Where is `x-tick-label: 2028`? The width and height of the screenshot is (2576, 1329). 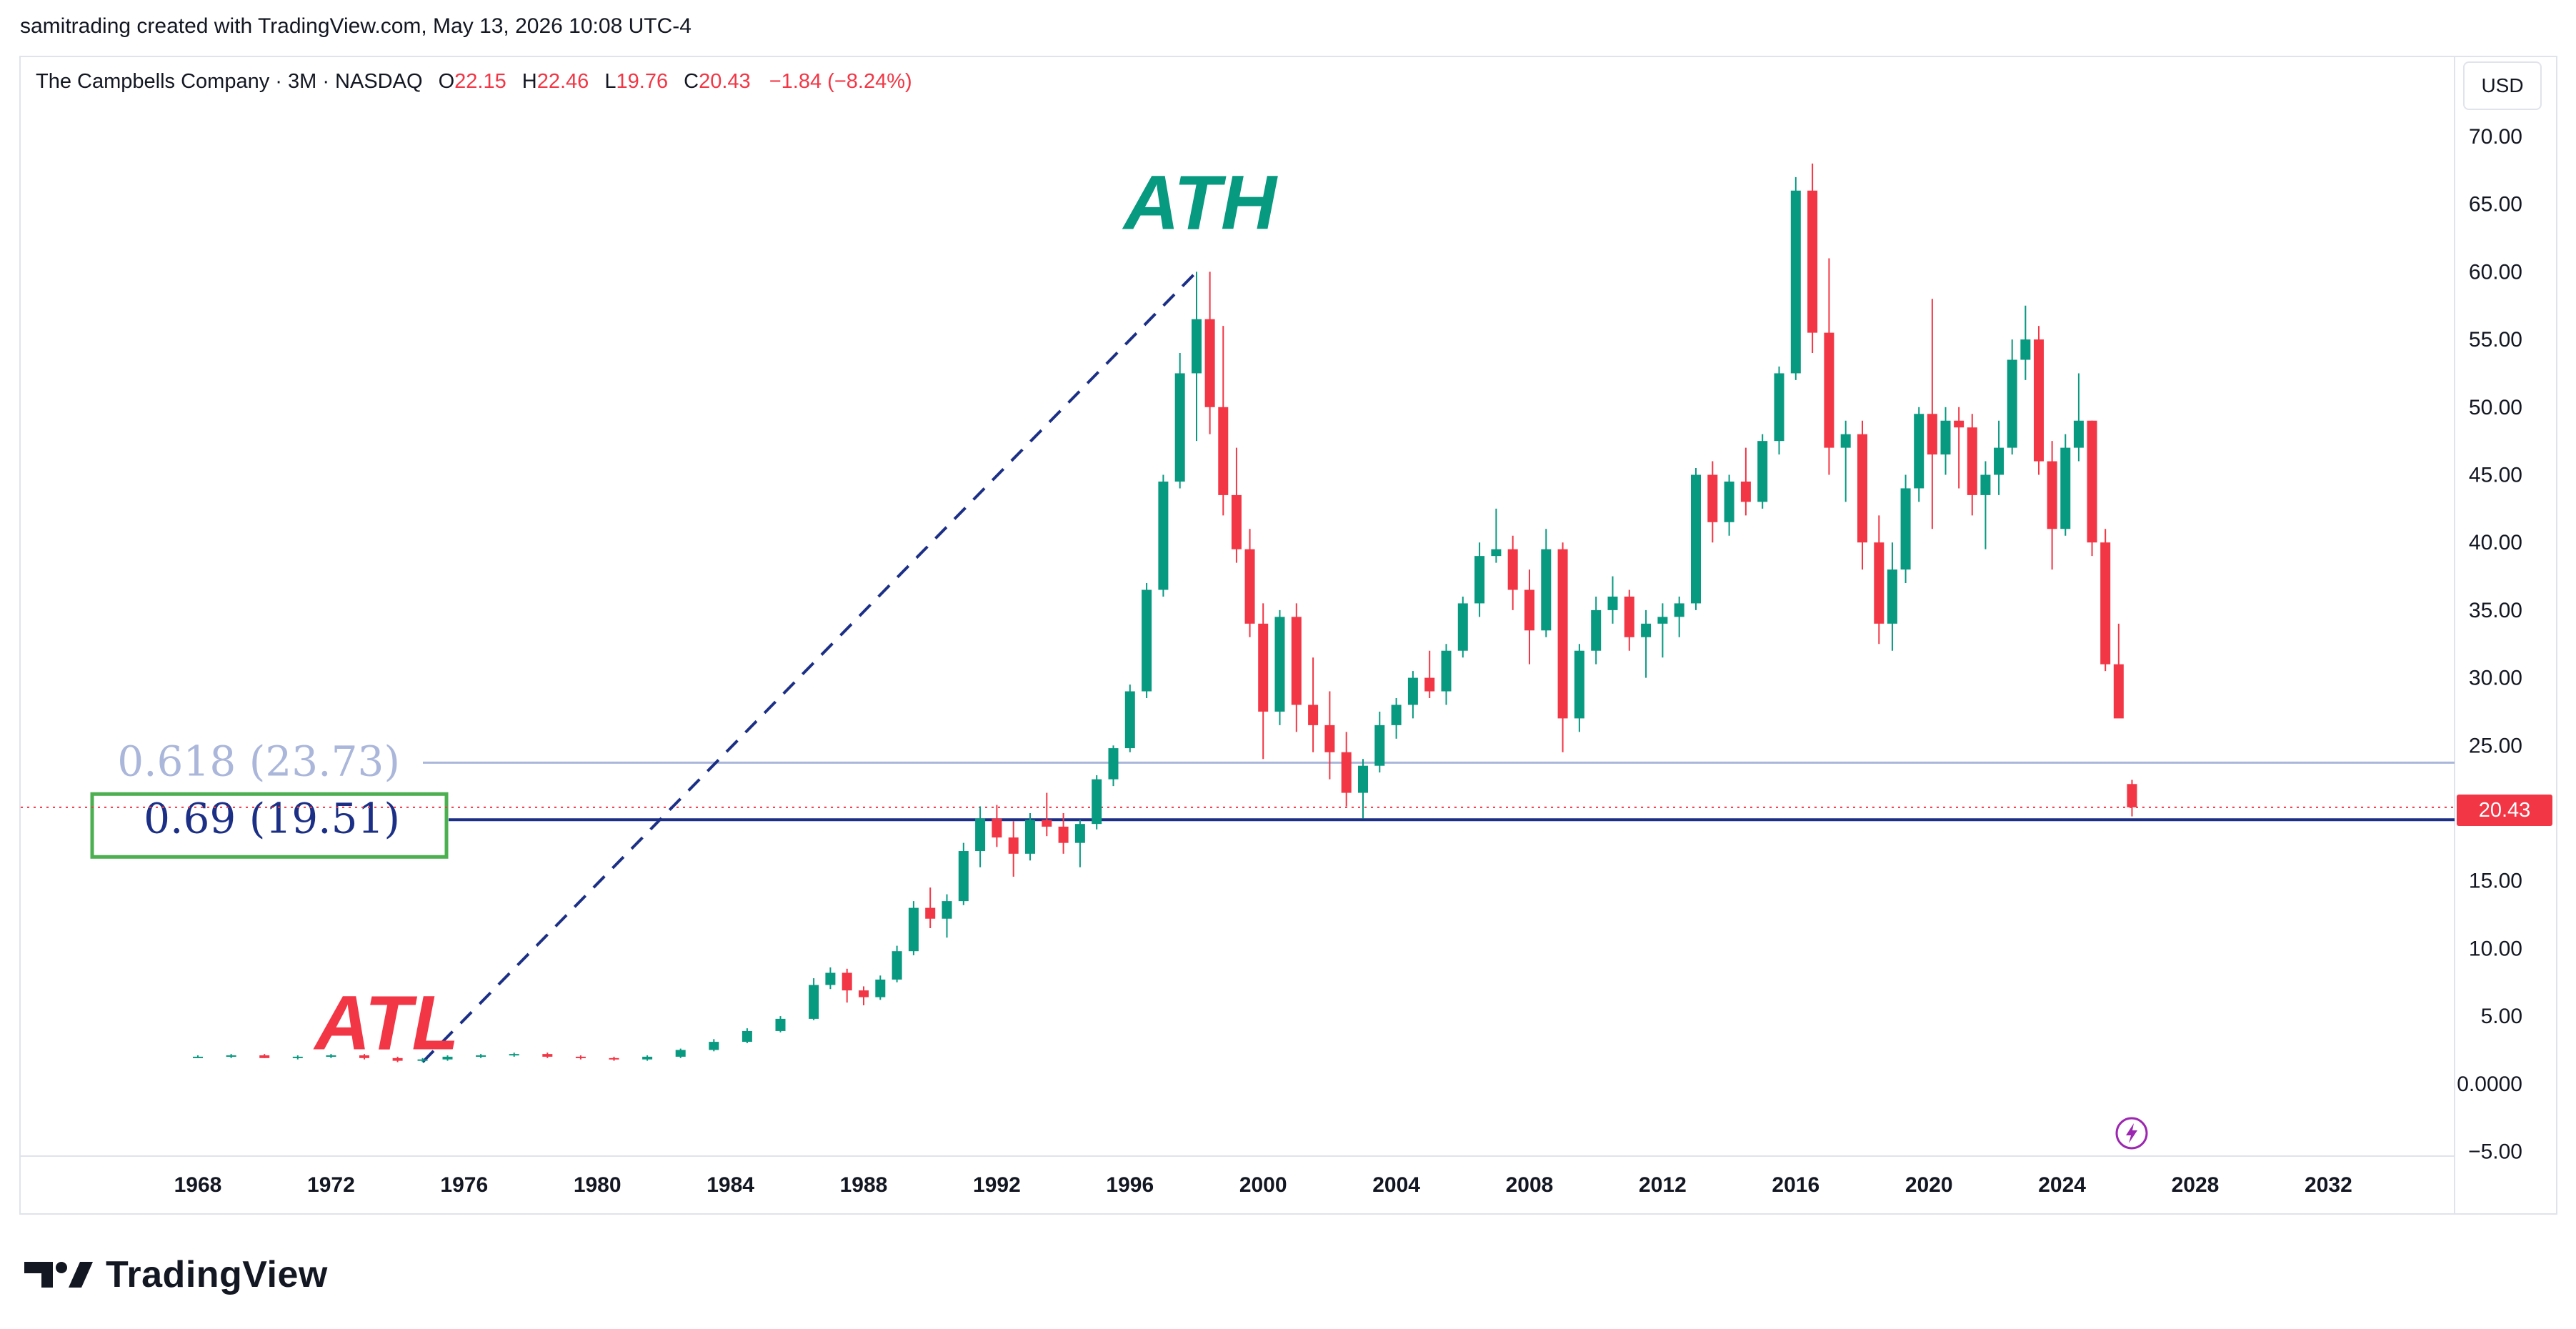 x-tick-label: 2028 is located at coordinates (2196, 1185).